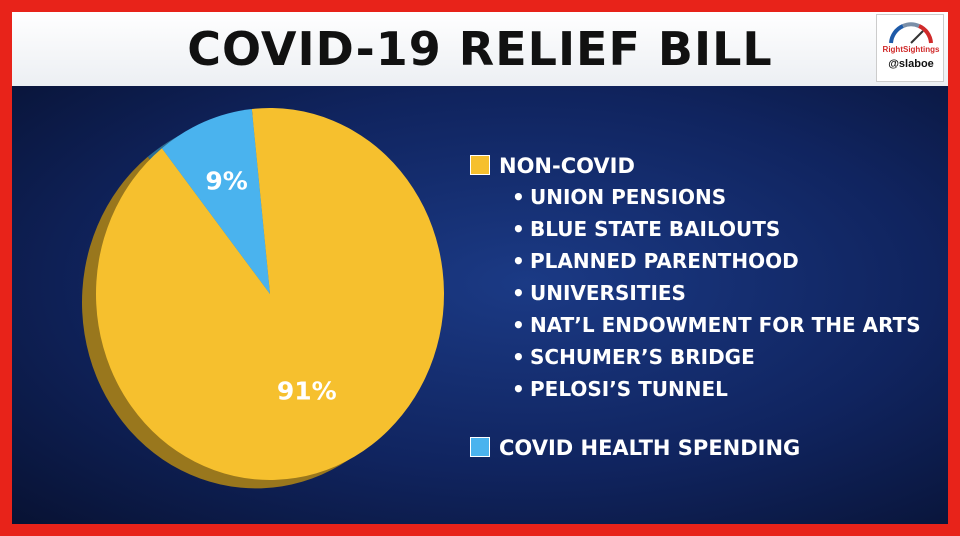 Image resolution: width=960 pixels, height=536 pixels. I want to click on legend-list-item-text: UNIVERSITIES, so click(608, 293).